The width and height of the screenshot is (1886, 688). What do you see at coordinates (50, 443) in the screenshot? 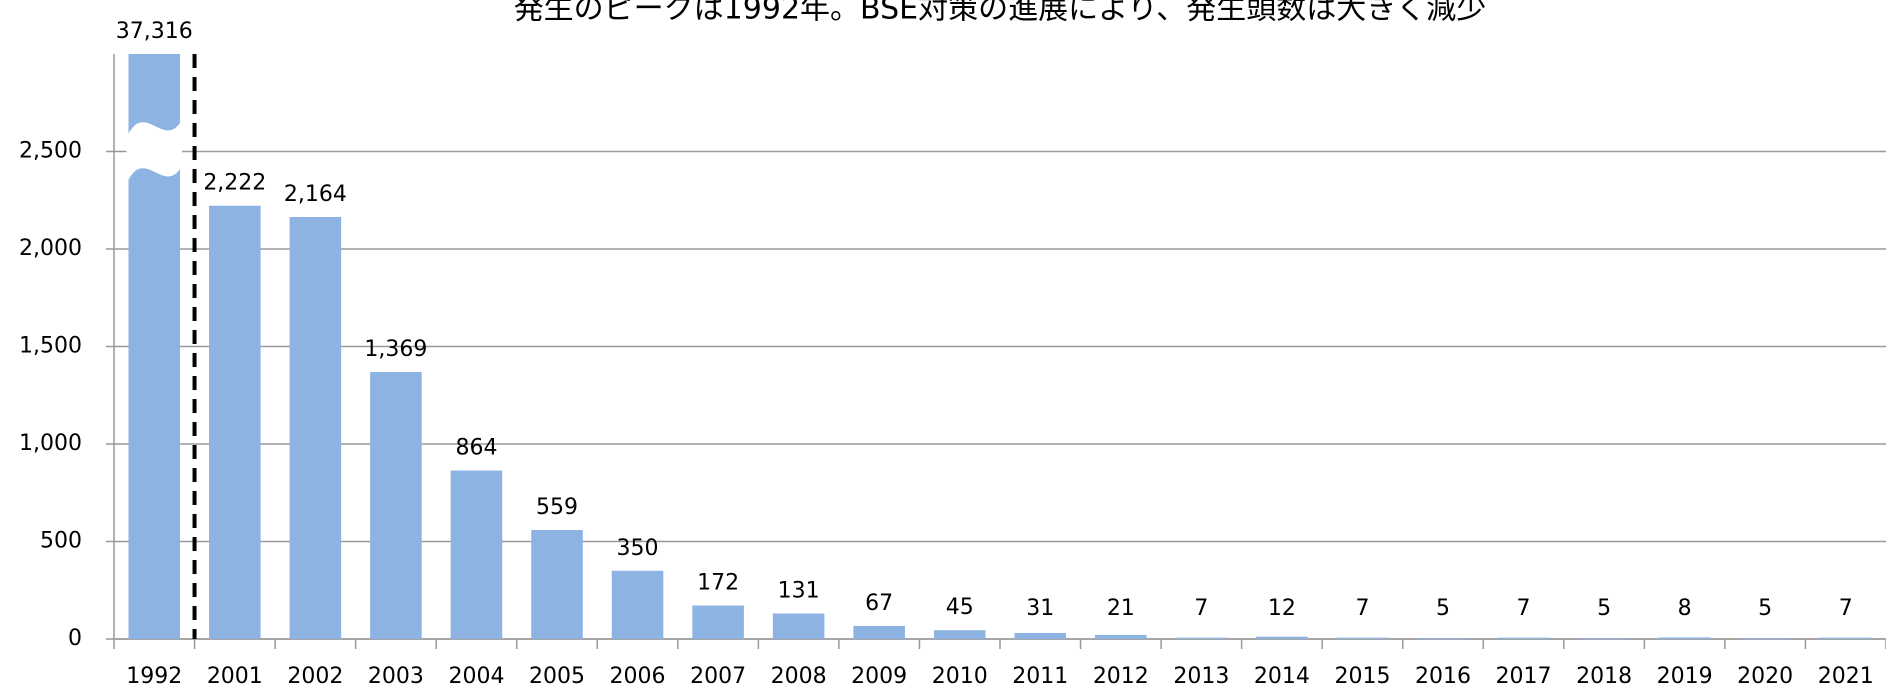
I see `y-tick-label: 1,000` at bounding box center [50, 443].